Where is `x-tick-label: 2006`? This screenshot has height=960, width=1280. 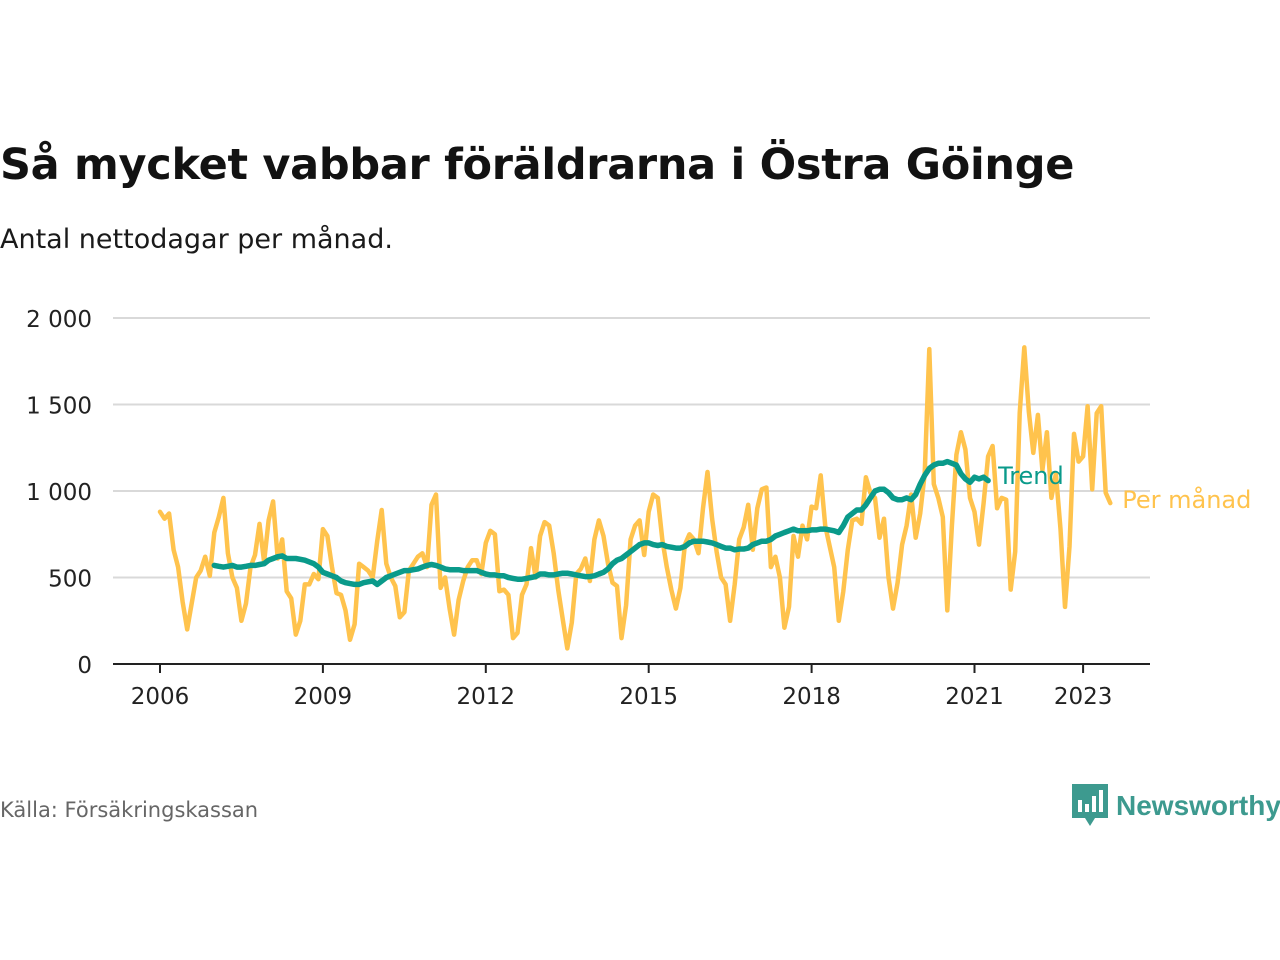 x-tick-label: 2006 is located at coordinates (160, 697).